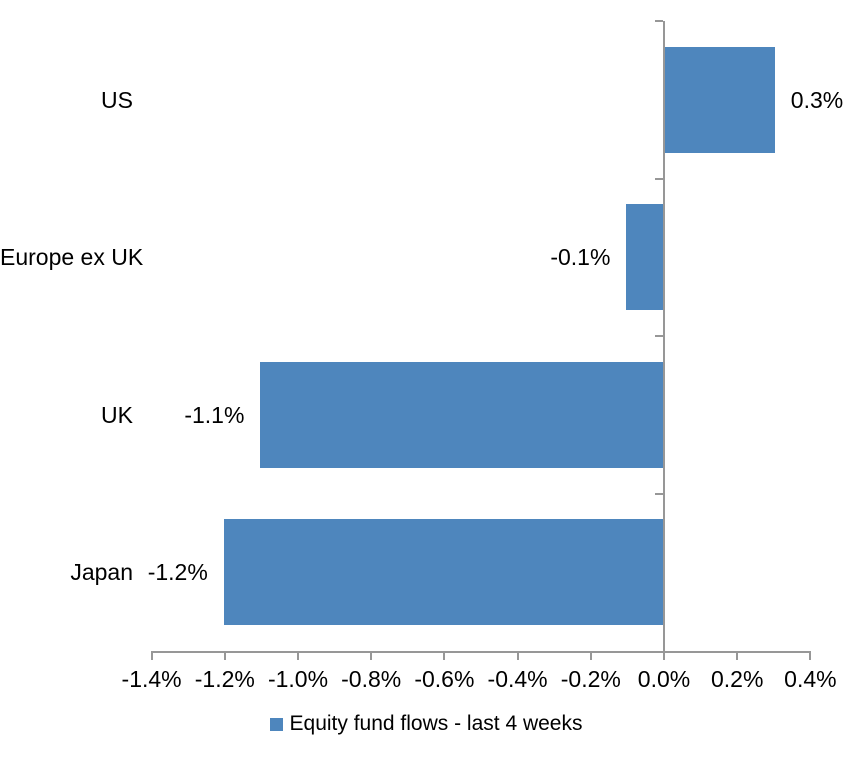 Image resolution: width=852 pixels, height=757 pixels. I want to click on x-axis-tick-label: 0.0%, so click(664, 679).